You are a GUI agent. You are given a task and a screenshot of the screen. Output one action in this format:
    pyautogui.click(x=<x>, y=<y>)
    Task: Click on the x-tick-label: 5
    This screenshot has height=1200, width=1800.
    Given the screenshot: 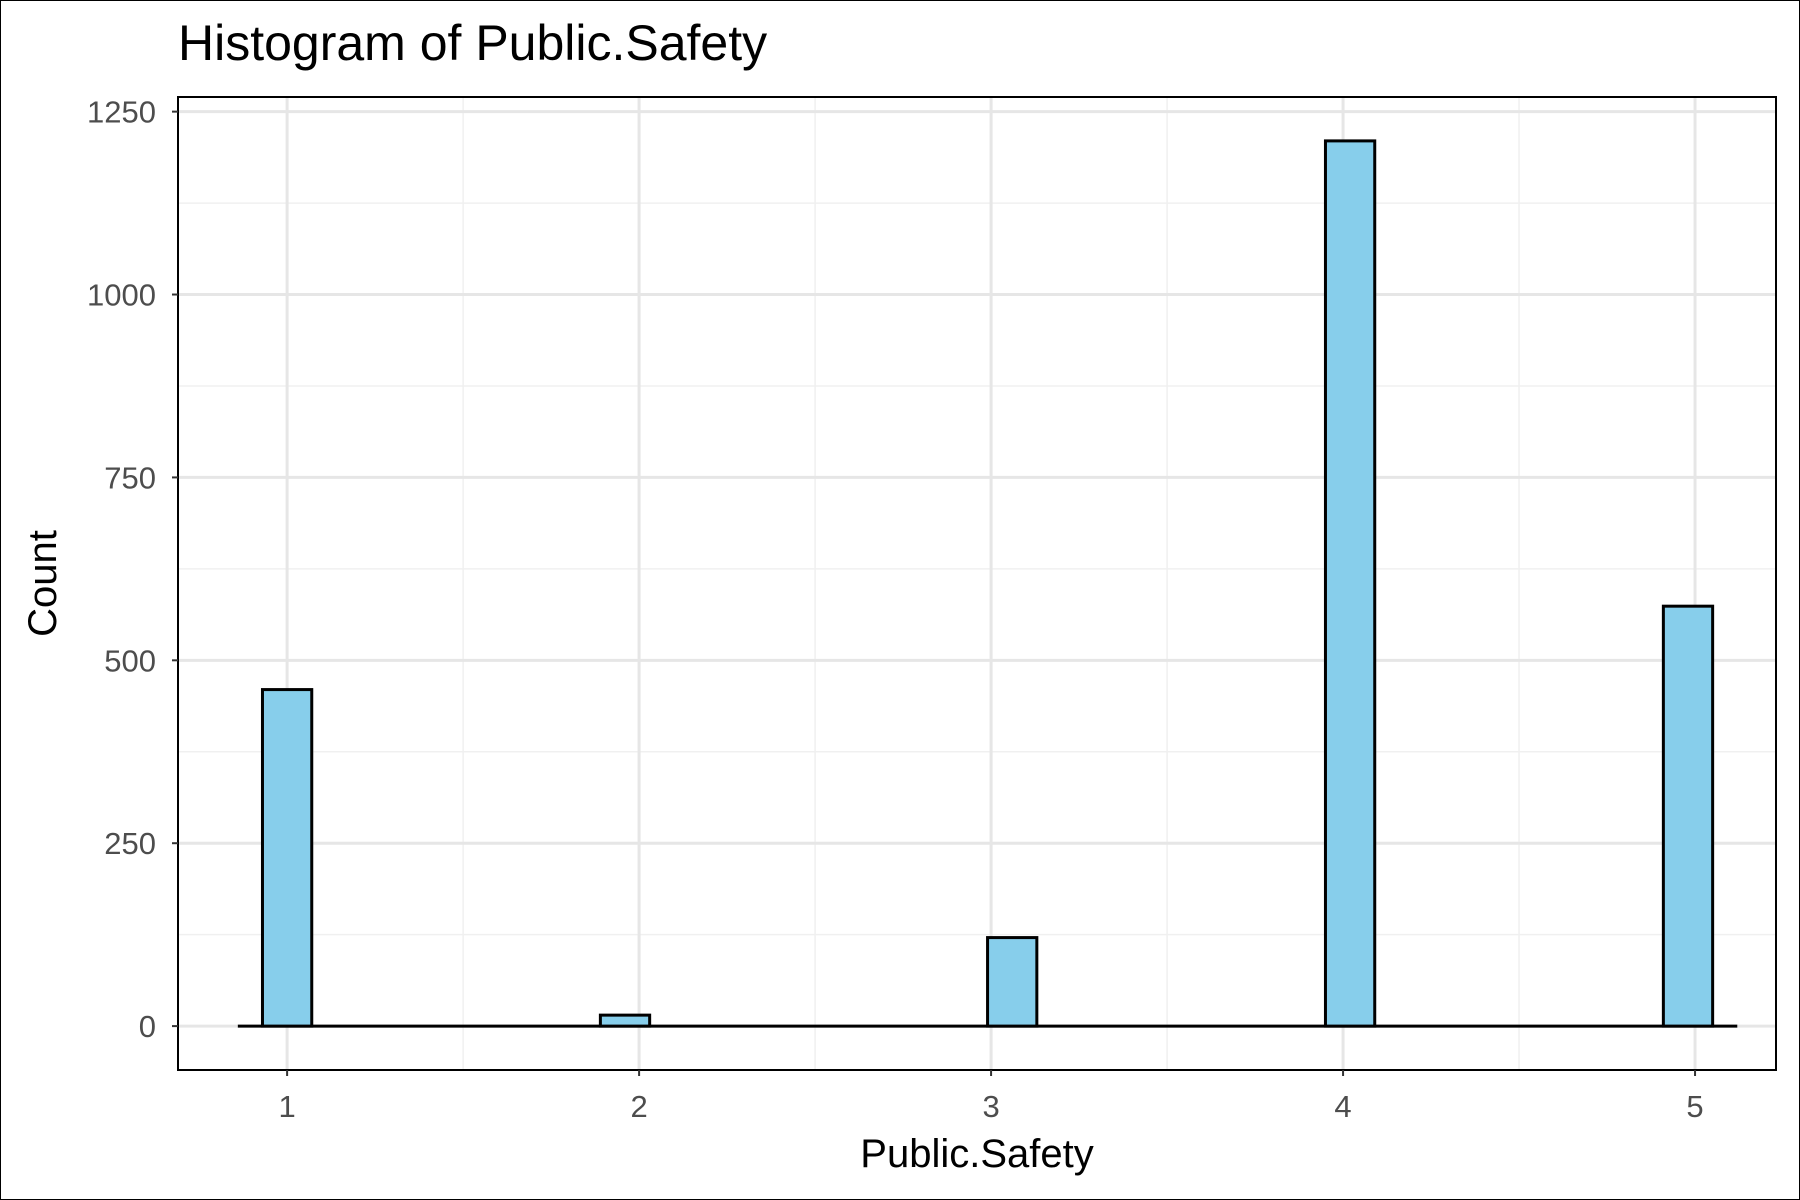 What is the action you would take?
    pyautogui.click(x=1694, y=1106)
    